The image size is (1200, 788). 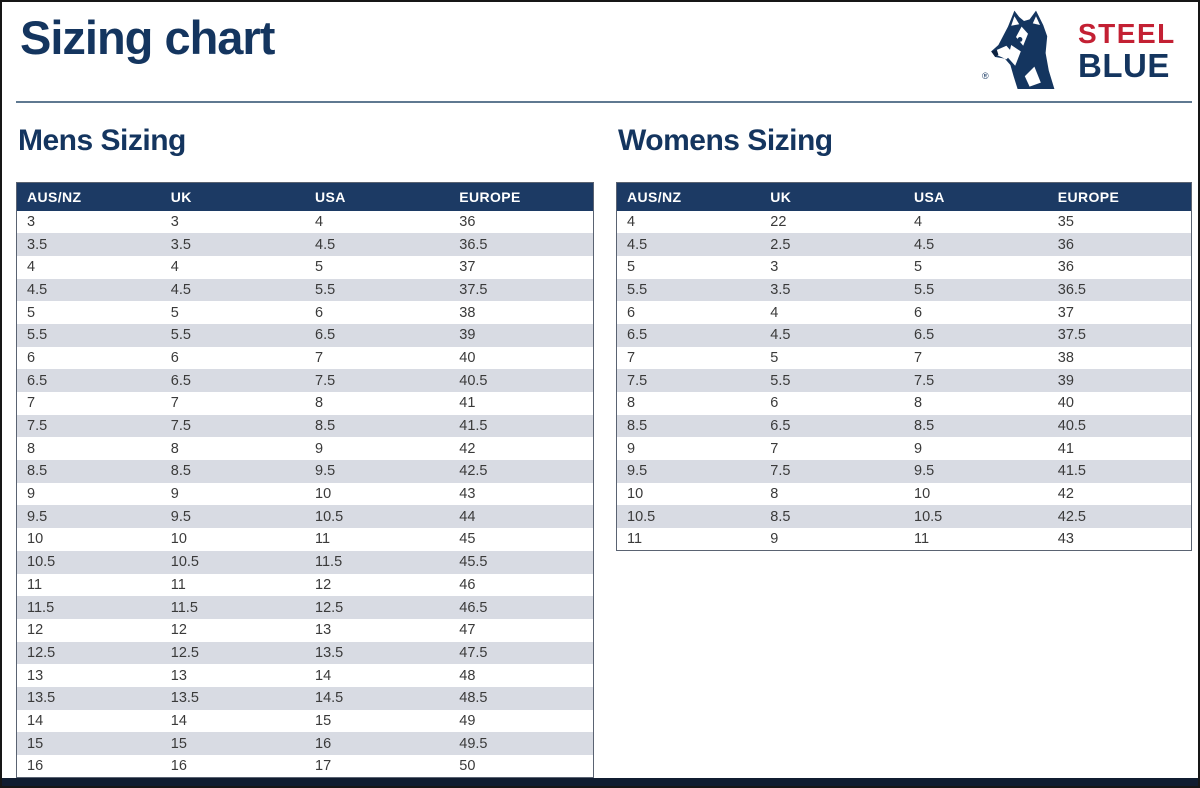 What do you see at coordinates (467, 675) in the screenshot?
I see `table-cell: 48` at bounding box center [467, 675].